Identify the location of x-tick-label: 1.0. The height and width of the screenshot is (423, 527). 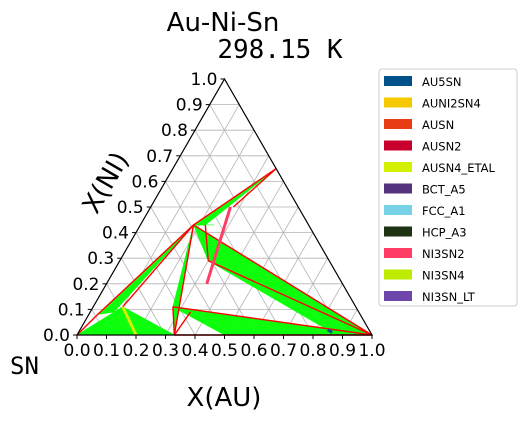
(371, 351).